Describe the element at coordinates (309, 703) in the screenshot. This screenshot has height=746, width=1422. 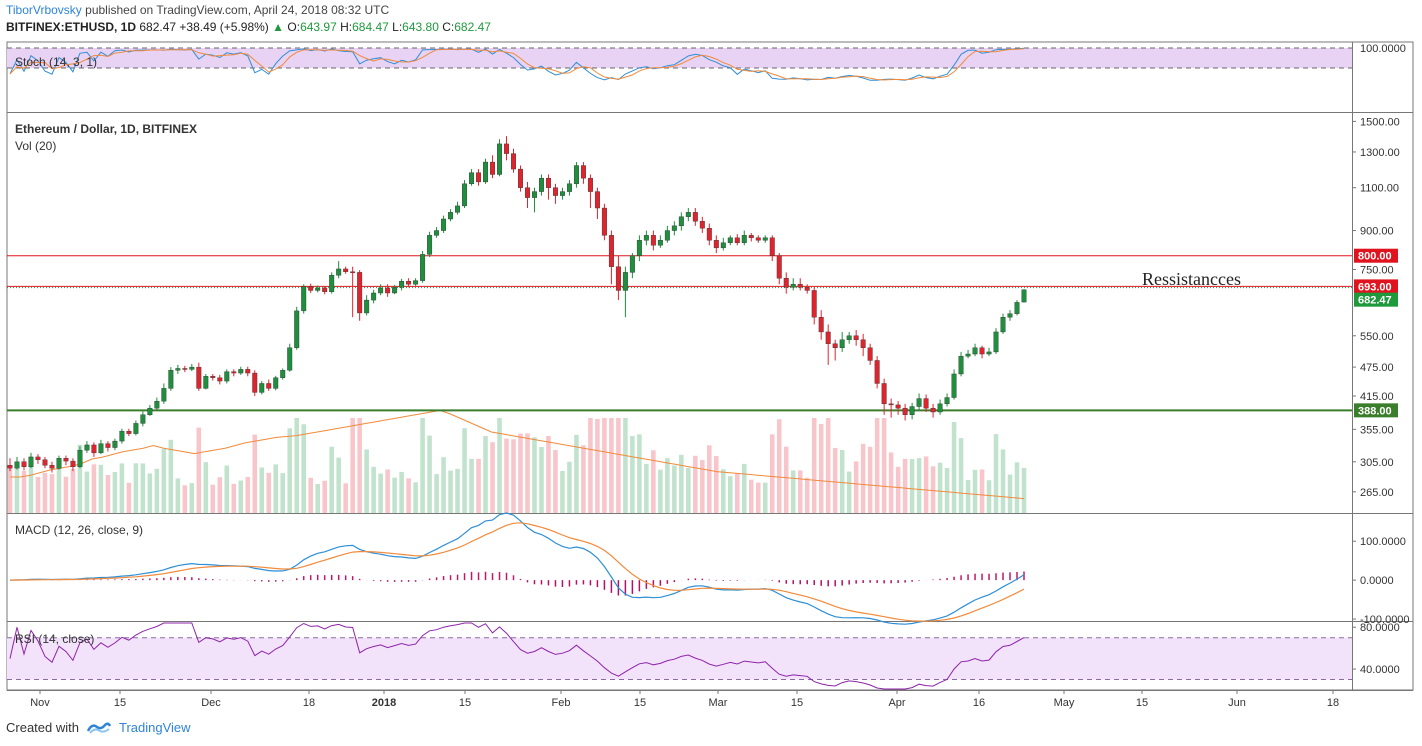
I see `time-tick-label: 18` at that location.